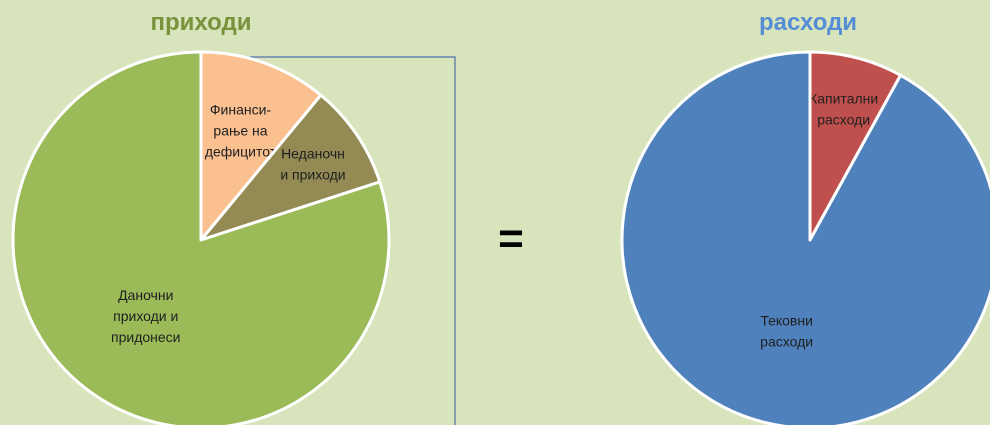  Describe the element at coordinates (145, 316) in the screenshot. I see `slice-label: Даночни приходи и придонеси` at that location.